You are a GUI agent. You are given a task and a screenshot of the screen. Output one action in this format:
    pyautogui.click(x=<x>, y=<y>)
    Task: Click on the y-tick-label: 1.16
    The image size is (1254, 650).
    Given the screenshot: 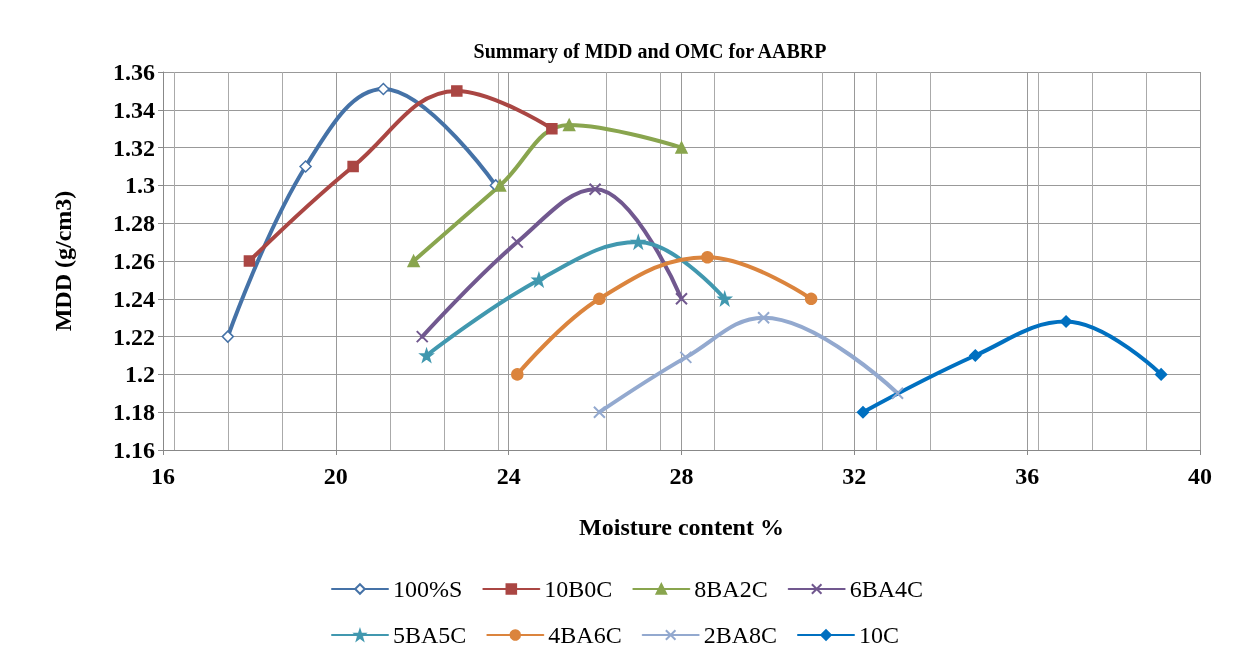 What is the action you would take?
    pyautogui.click(x=134, y=450)
    